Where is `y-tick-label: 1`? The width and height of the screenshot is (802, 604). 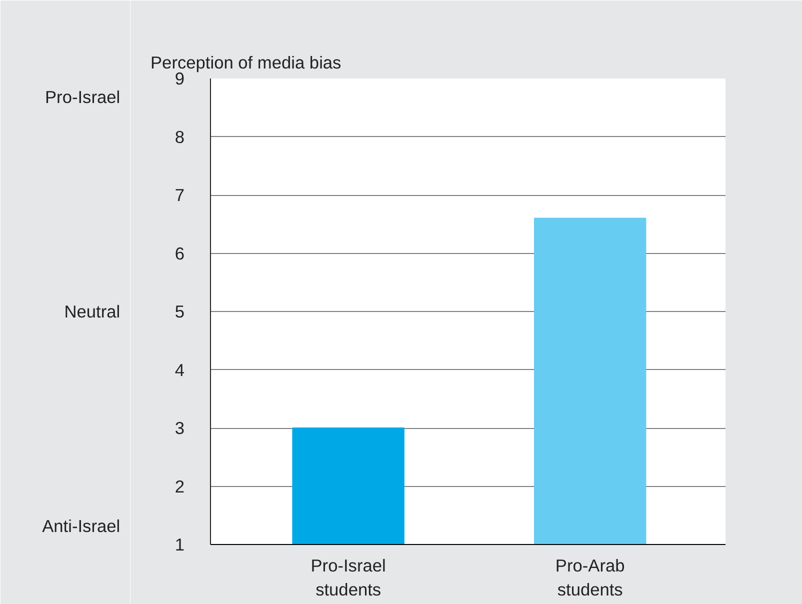
y-tick-label: 1 is located at coordinates (179, 544).